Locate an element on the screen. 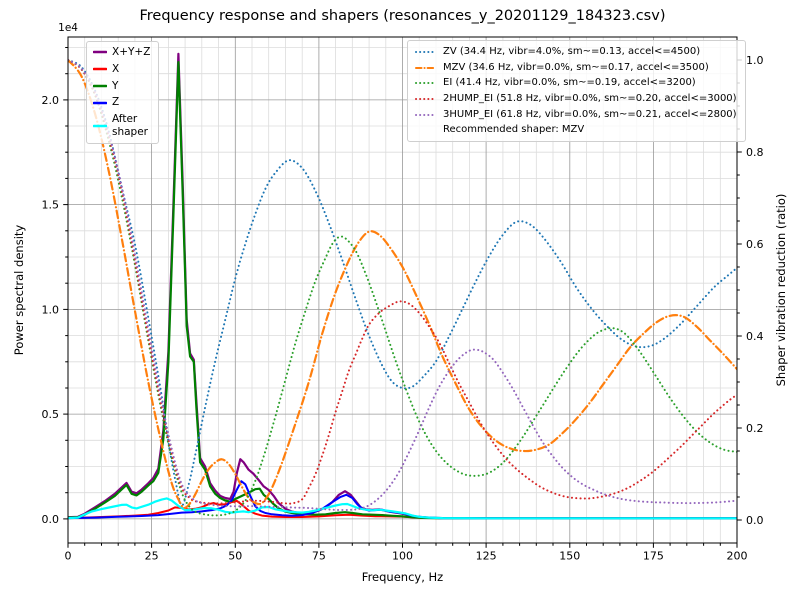 This screenshot has height=600, width=800. legend-line-y is located at coordinates (100, 86).